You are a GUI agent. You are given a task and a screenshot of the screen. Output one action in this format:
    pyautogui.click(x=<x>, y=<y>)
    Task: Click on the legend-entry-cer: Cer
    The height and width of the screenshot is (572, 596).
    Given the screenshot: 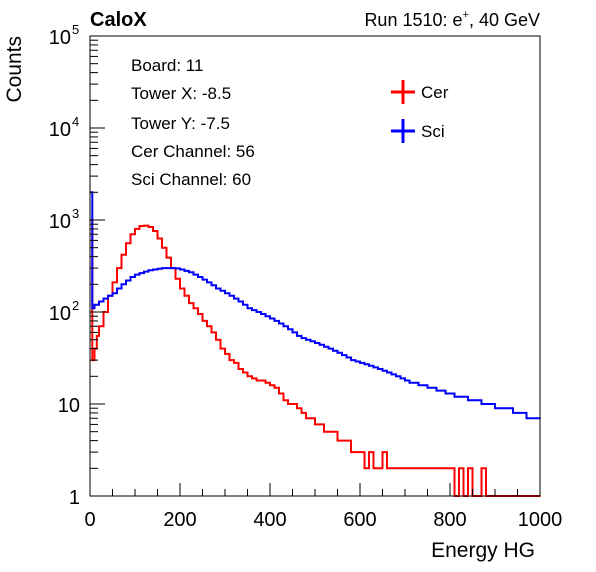 What is the action you would take?
    pyautogui.click(x=420, y=92)
    